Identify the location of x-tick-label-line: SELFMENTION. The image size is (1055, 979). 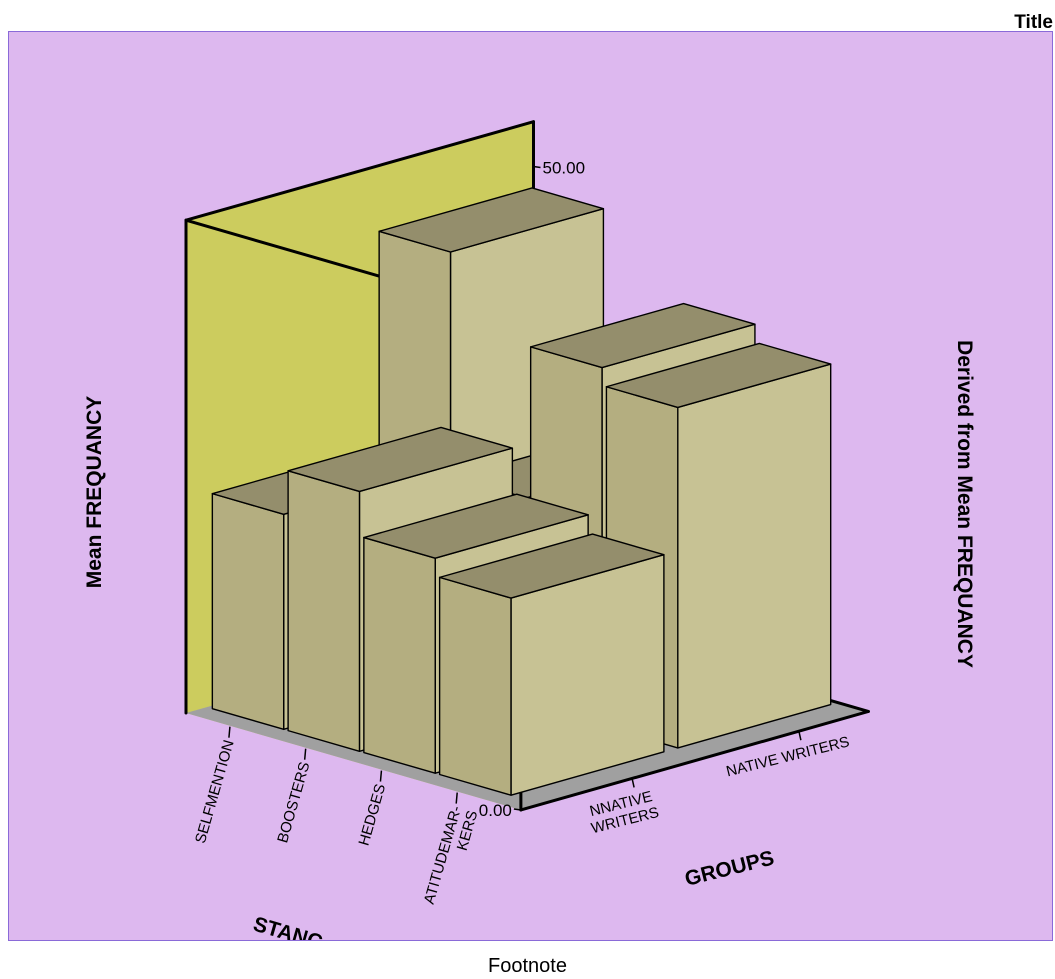
(215, 791).